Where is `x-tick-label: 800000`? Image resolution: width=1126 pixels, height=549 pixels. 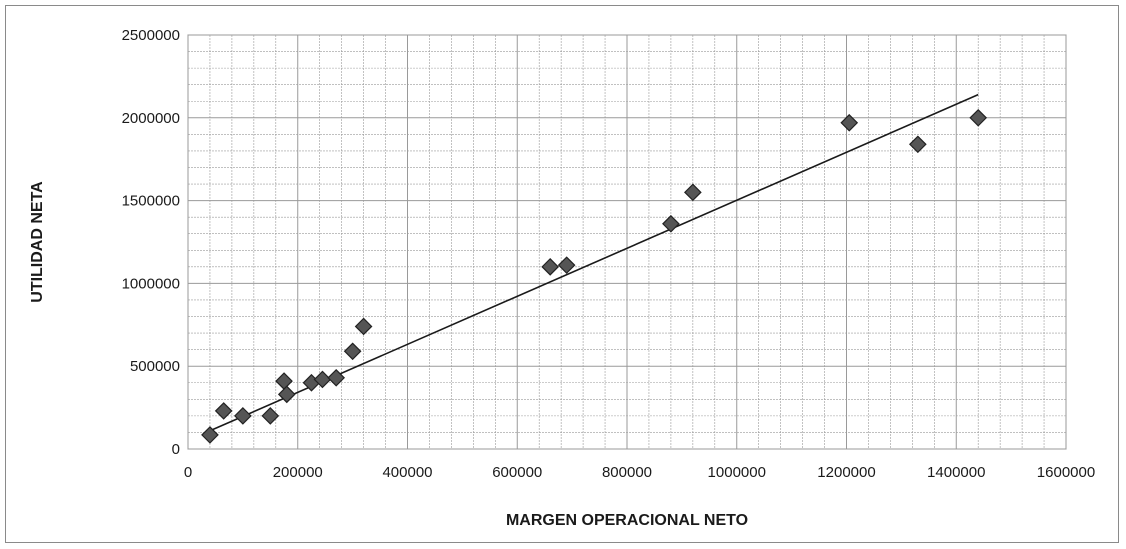 x-tick-label: 800000 is located at coordinates (627, 472).